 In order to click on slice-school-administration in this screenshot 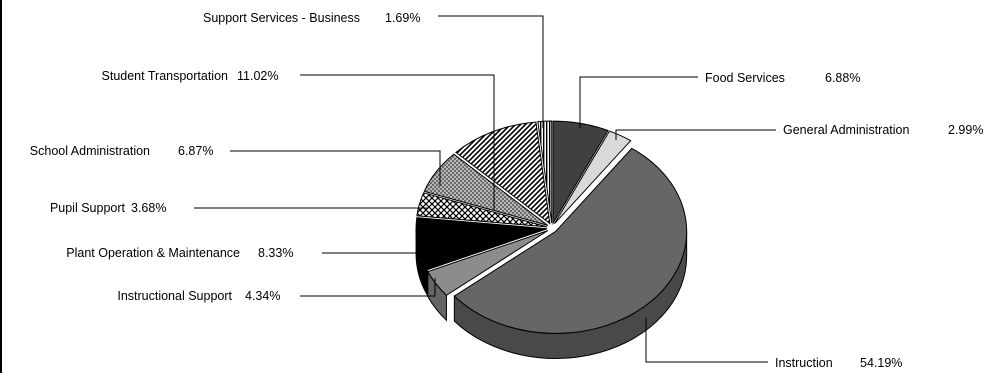, I will do `click(486, 189)`.